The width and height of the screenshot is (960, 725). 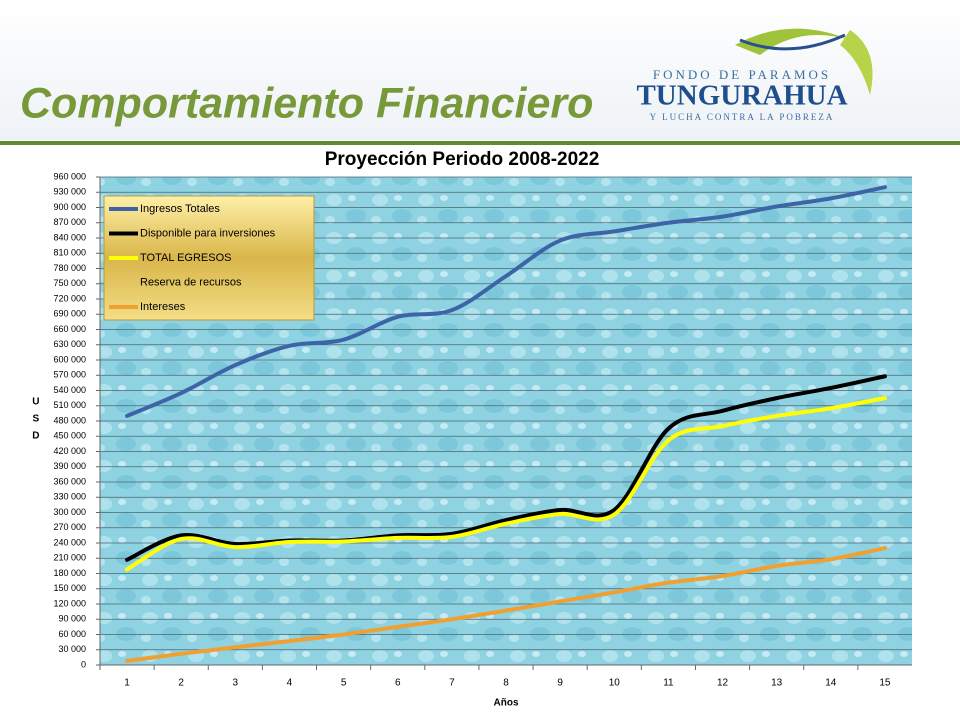 What do you see at coordinates (856, 62) in the screenshot?
I see `logo-leaf` at bounding box center [856, 62].